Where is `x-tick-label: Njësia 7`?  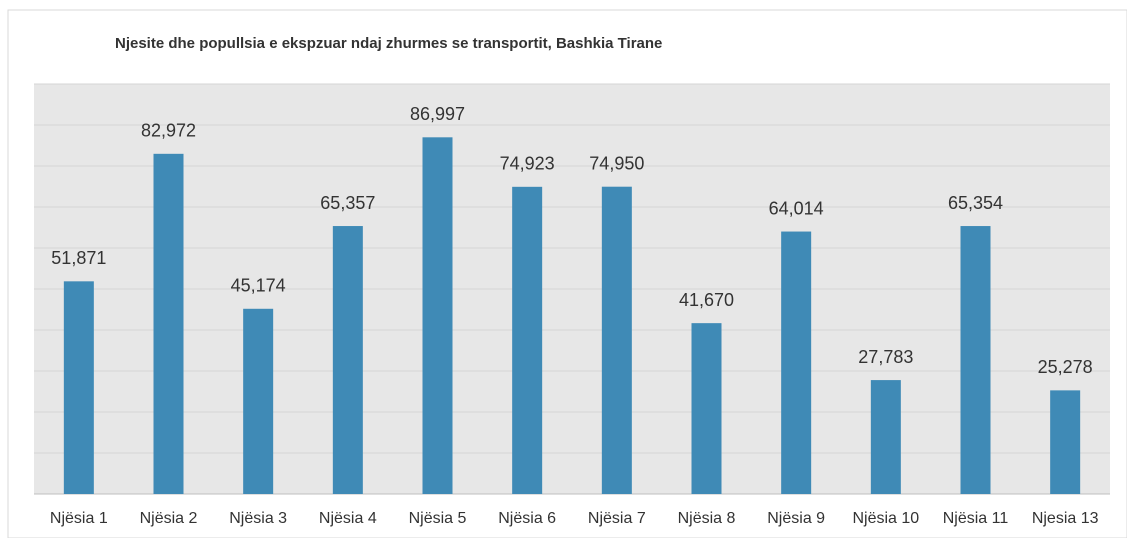
x-tick-label: Njësia 7 is located at coordinates (617, 518).